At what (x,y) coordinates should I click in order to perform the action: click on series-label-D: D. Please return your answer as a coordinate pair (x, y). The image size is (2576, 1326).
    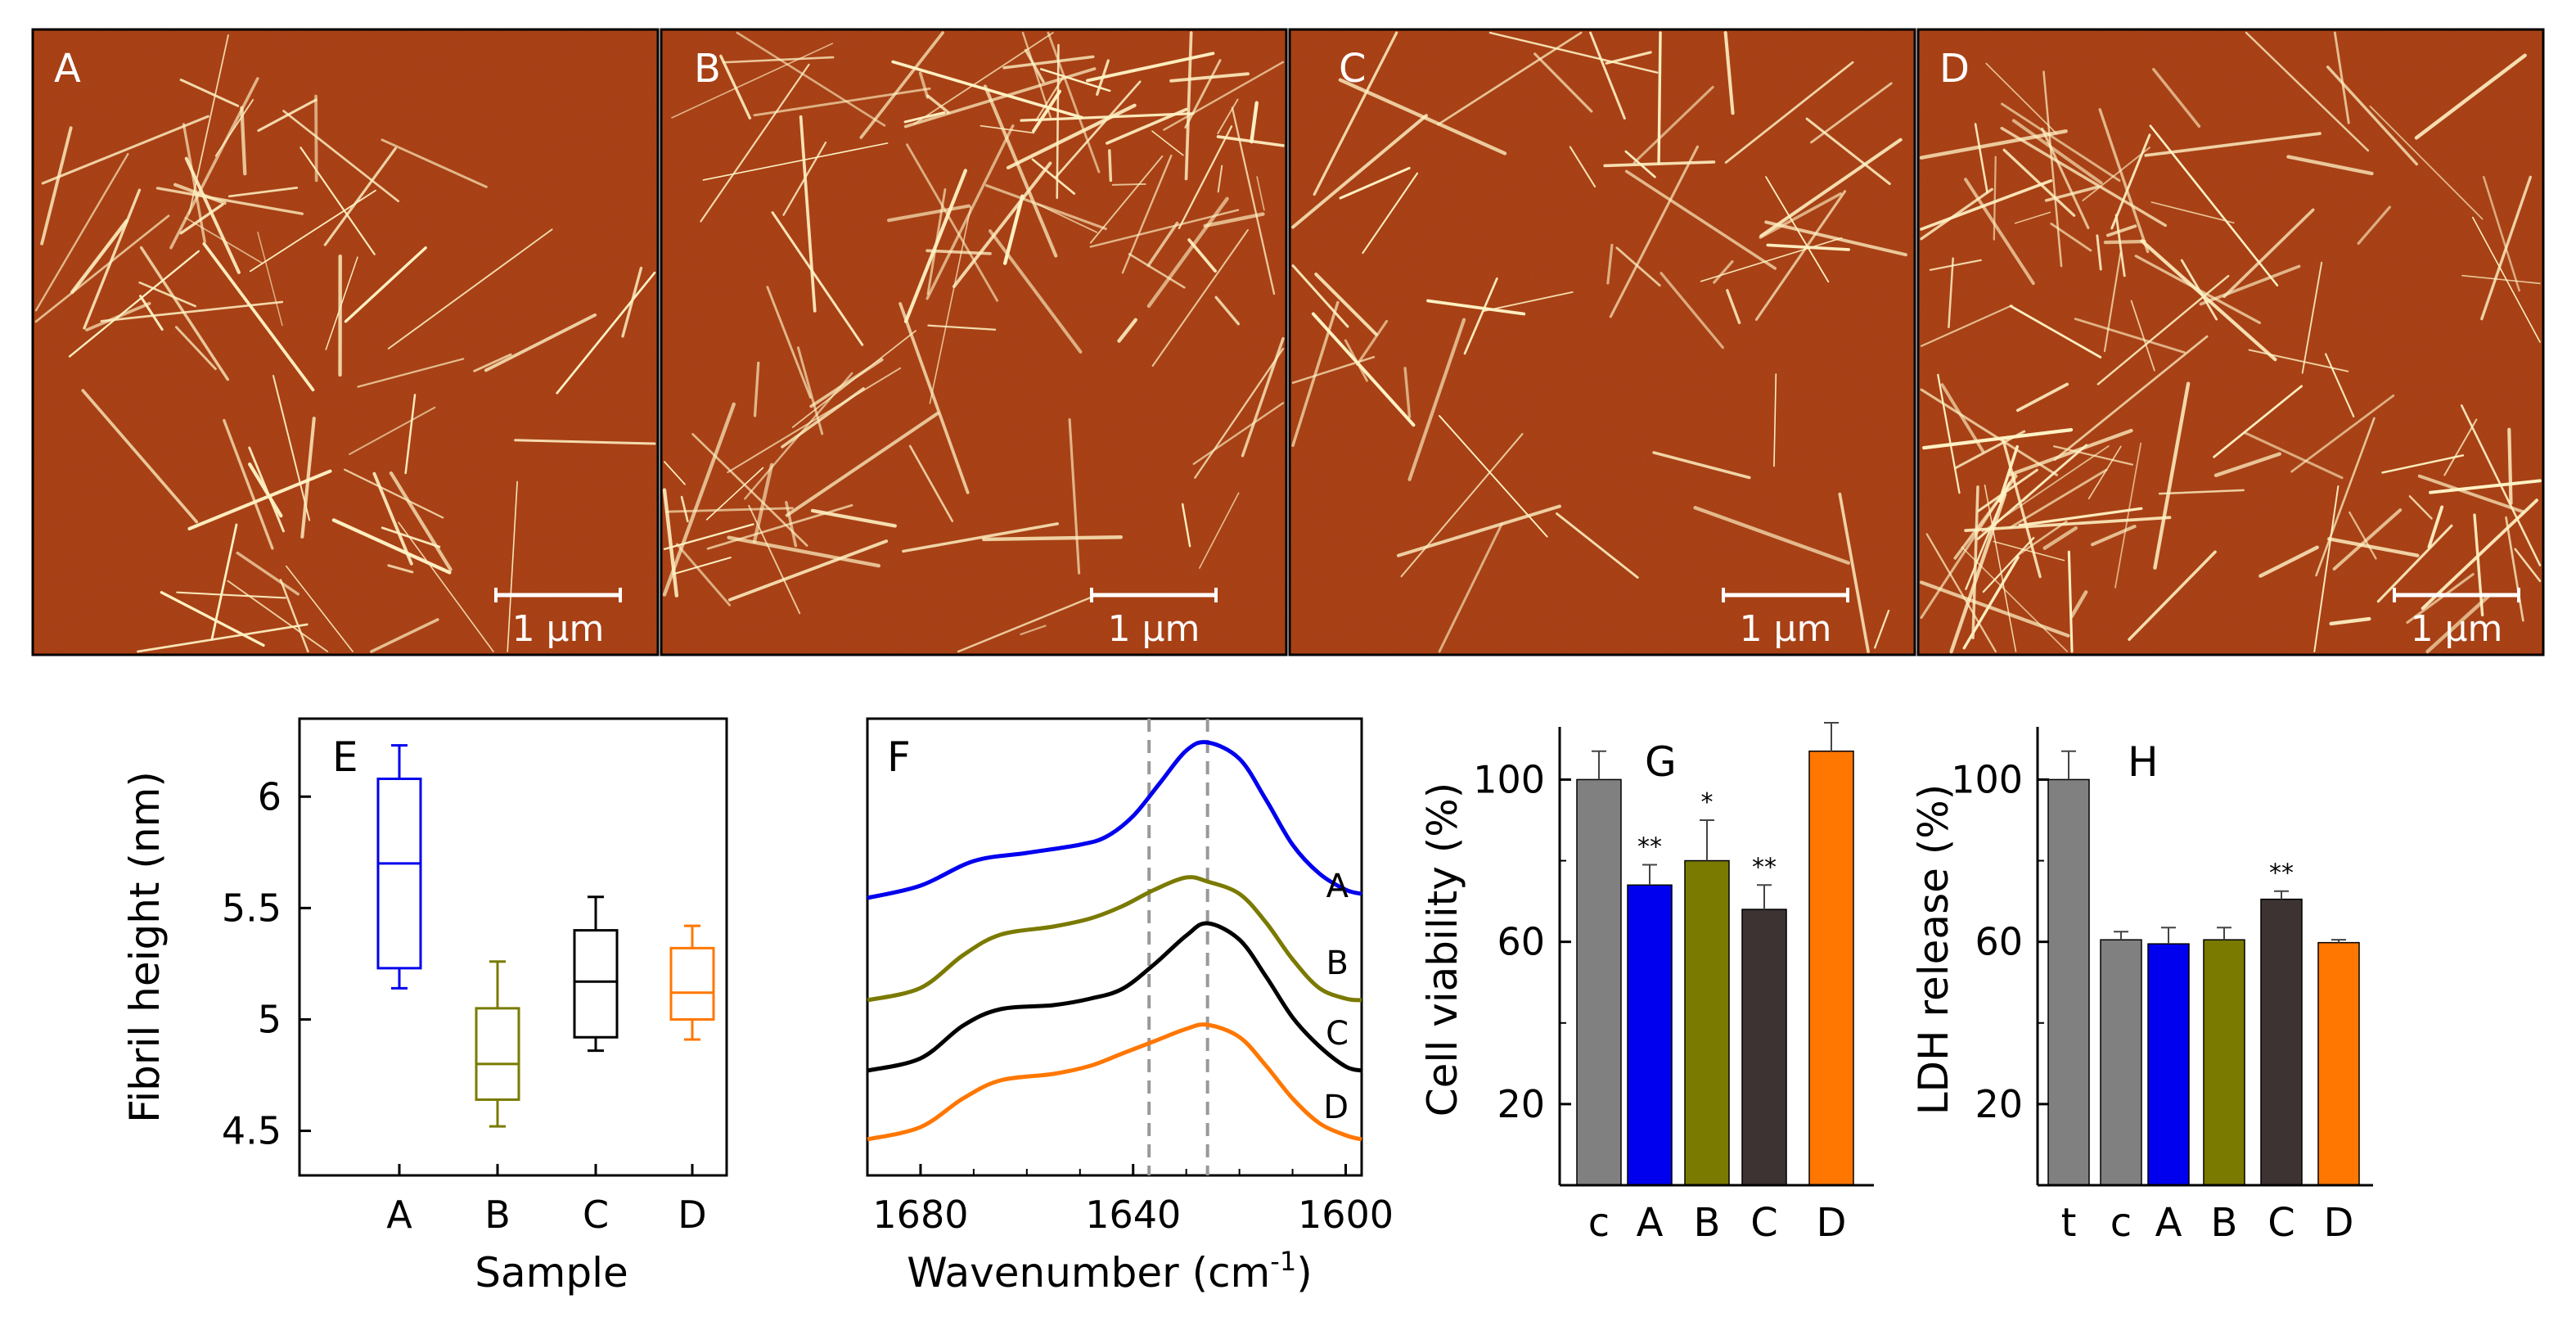
    Looking at the image, I should click on (1336, 1108).